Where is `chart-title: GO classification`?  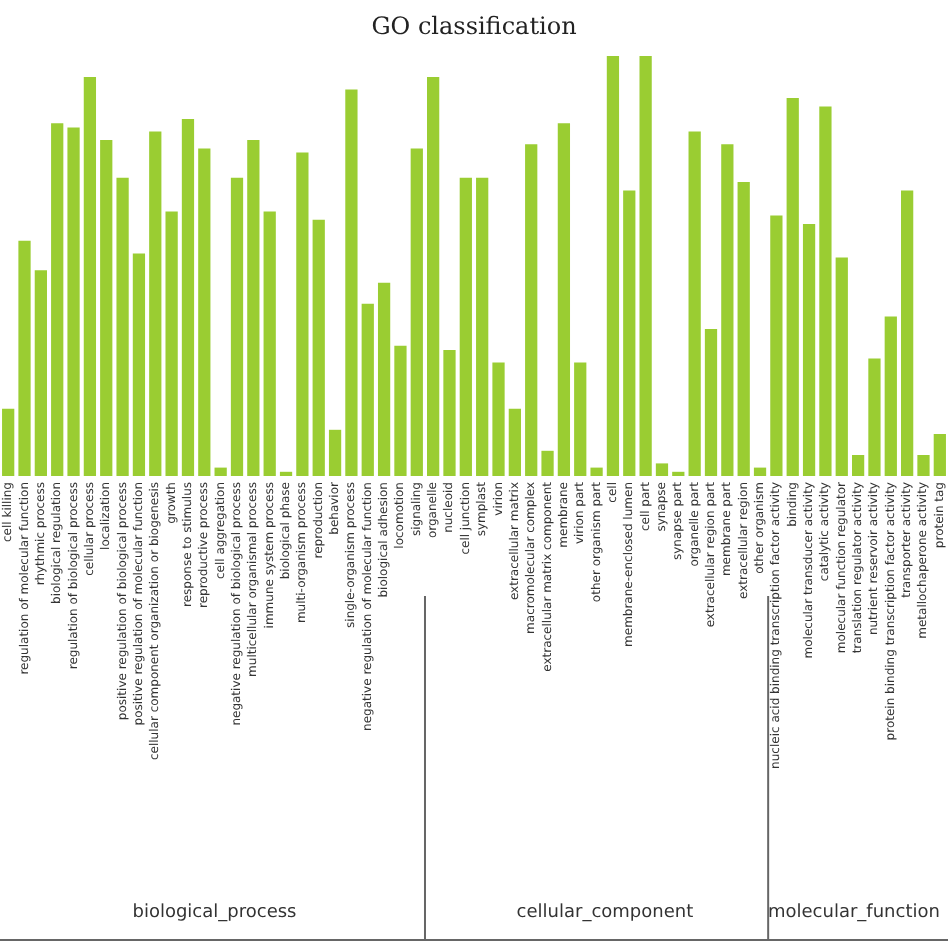 chart-title: GO classification is located at coordinates (474, 26).